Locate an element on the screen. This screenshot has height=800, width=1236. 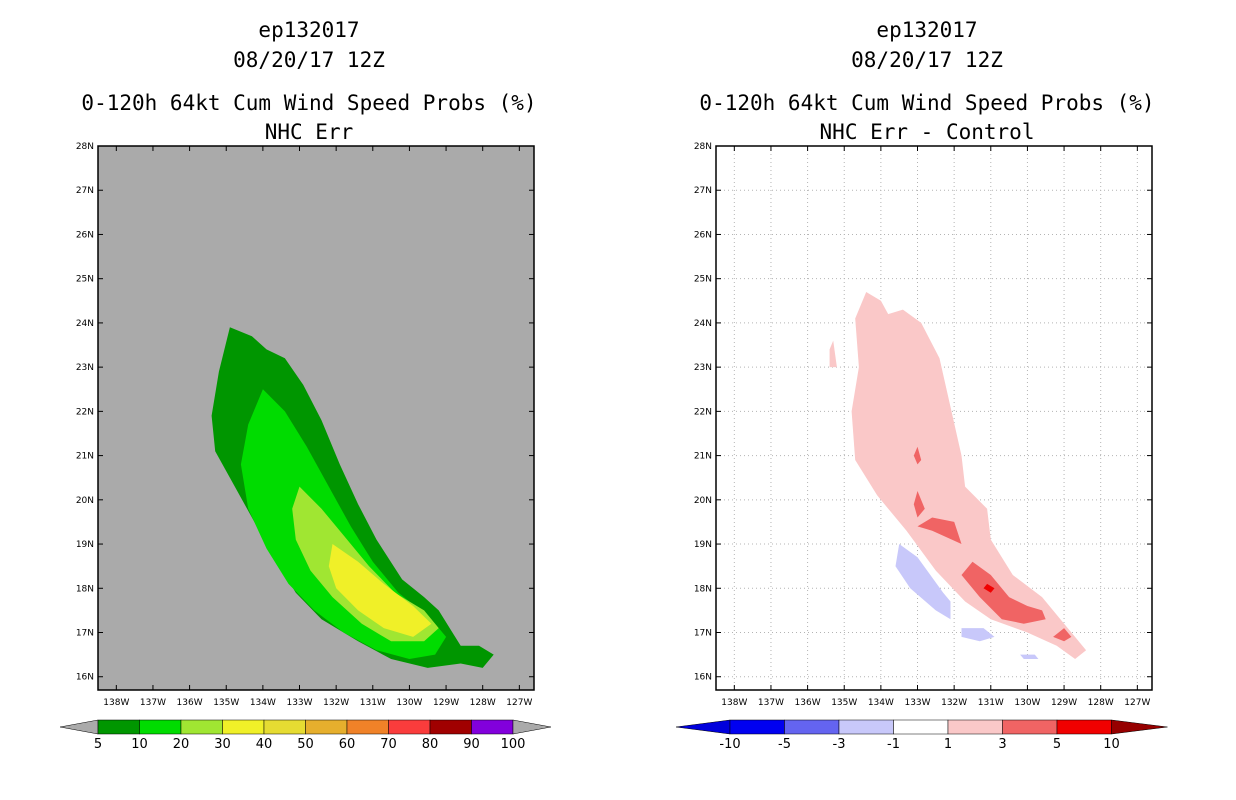
x-tick-label: 128W is located at coordinates (483, 703).